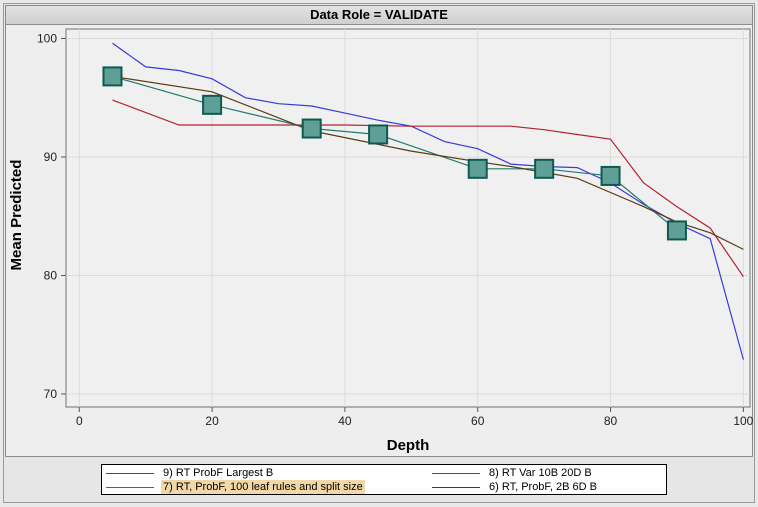  I want to click on x-tick-label: 0, so click(79, 421).